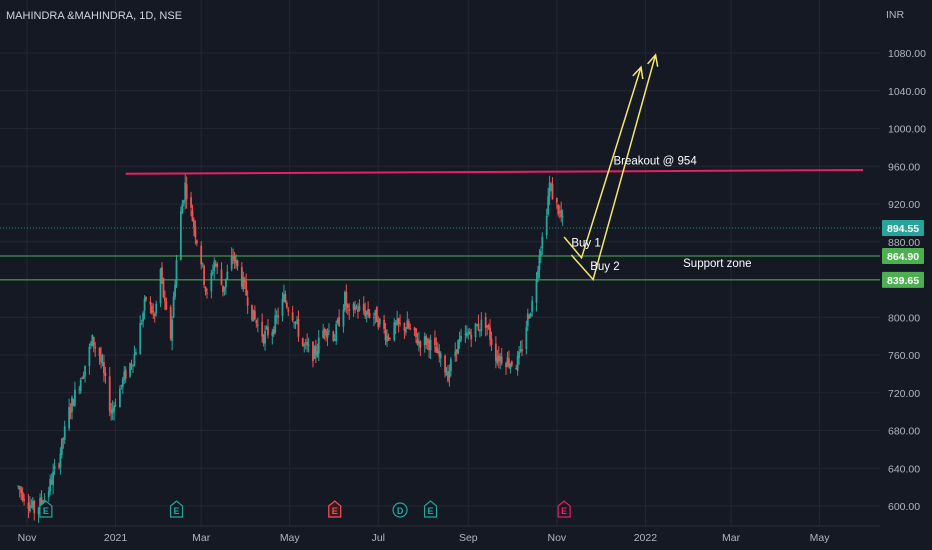 The image size is (932, 550). I want to click on annotation-label: Support zone, so click(717, 264).